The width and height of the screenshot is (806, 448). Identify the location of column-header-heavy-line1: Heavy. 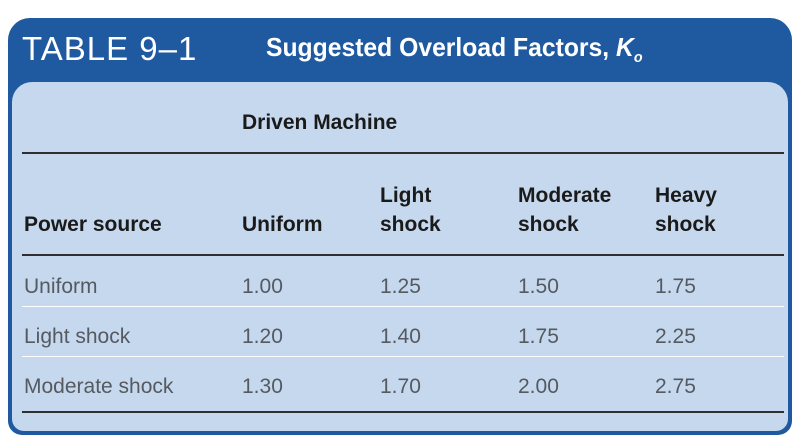
(686, 195).